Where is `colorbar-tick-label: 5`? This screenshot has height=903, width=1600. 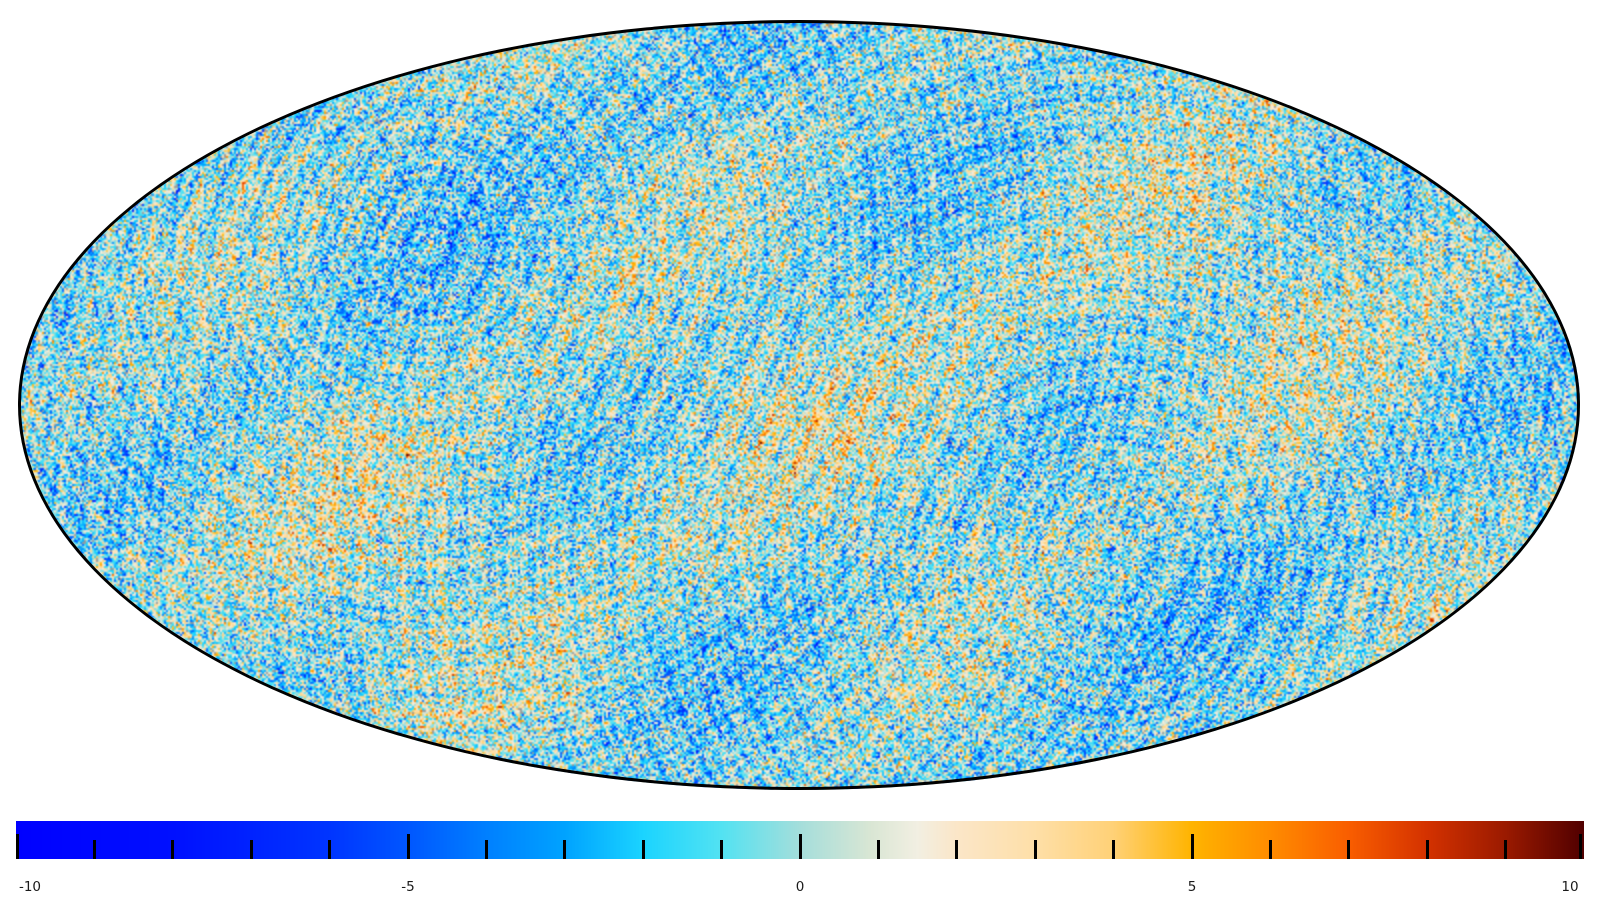 colorbar-tick-label: 5 is located at coordinates (1192, 887).